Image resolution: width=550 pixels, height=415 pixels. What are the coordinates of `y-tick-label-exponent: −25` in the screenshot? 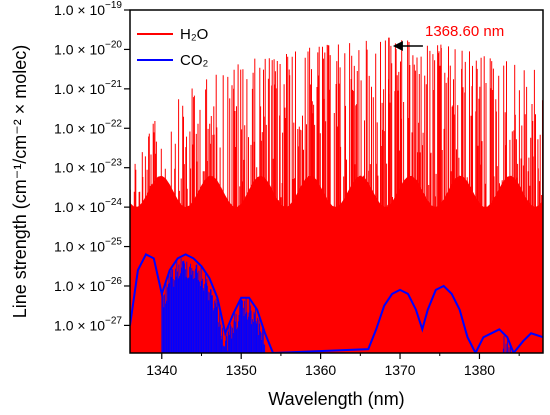 It's located at (113, 242).